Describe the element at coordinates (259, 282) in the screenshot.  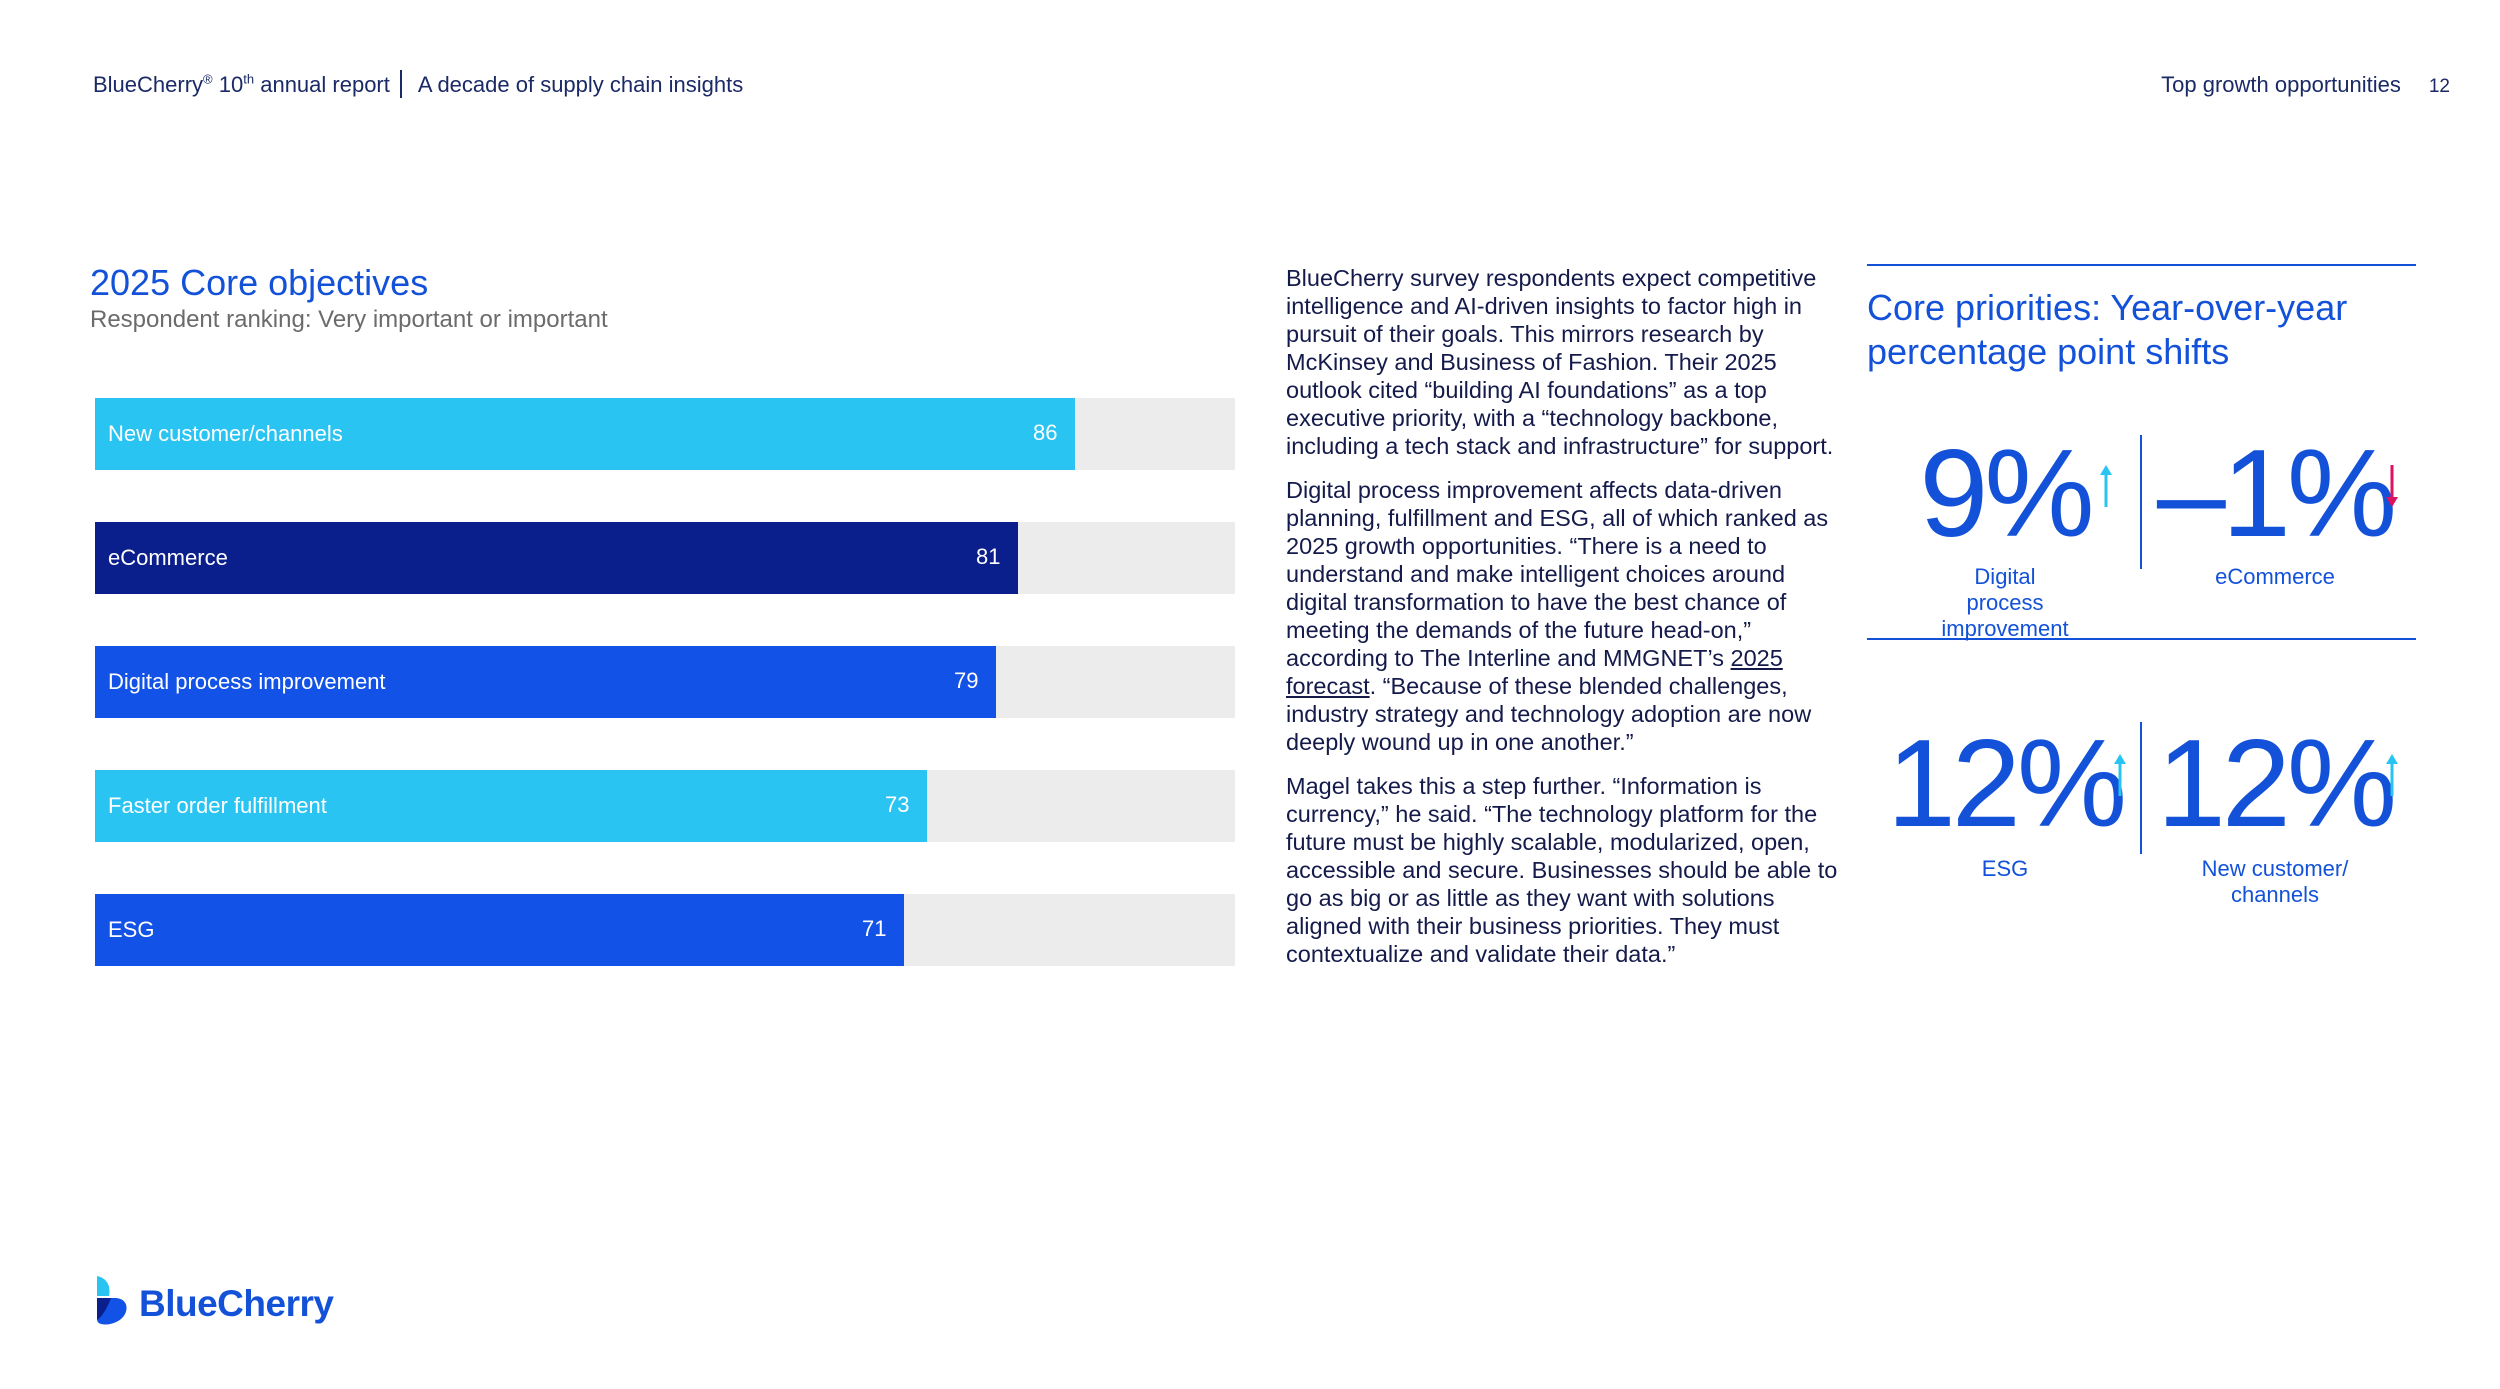
I see `chart-title: 2025 Core objectives` at that location.